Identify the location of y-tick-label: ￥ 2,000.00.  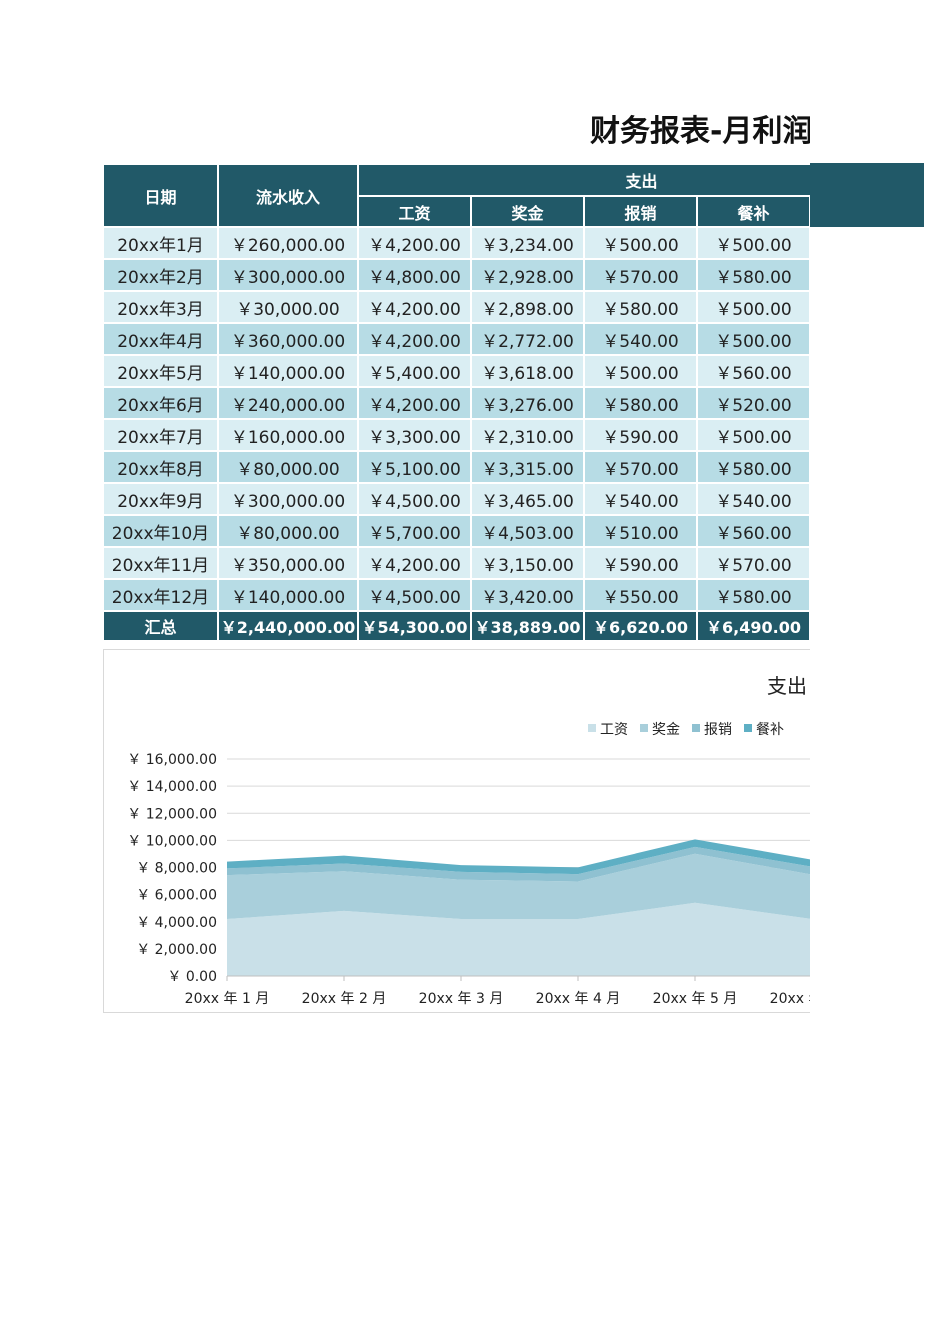
(176, 950).